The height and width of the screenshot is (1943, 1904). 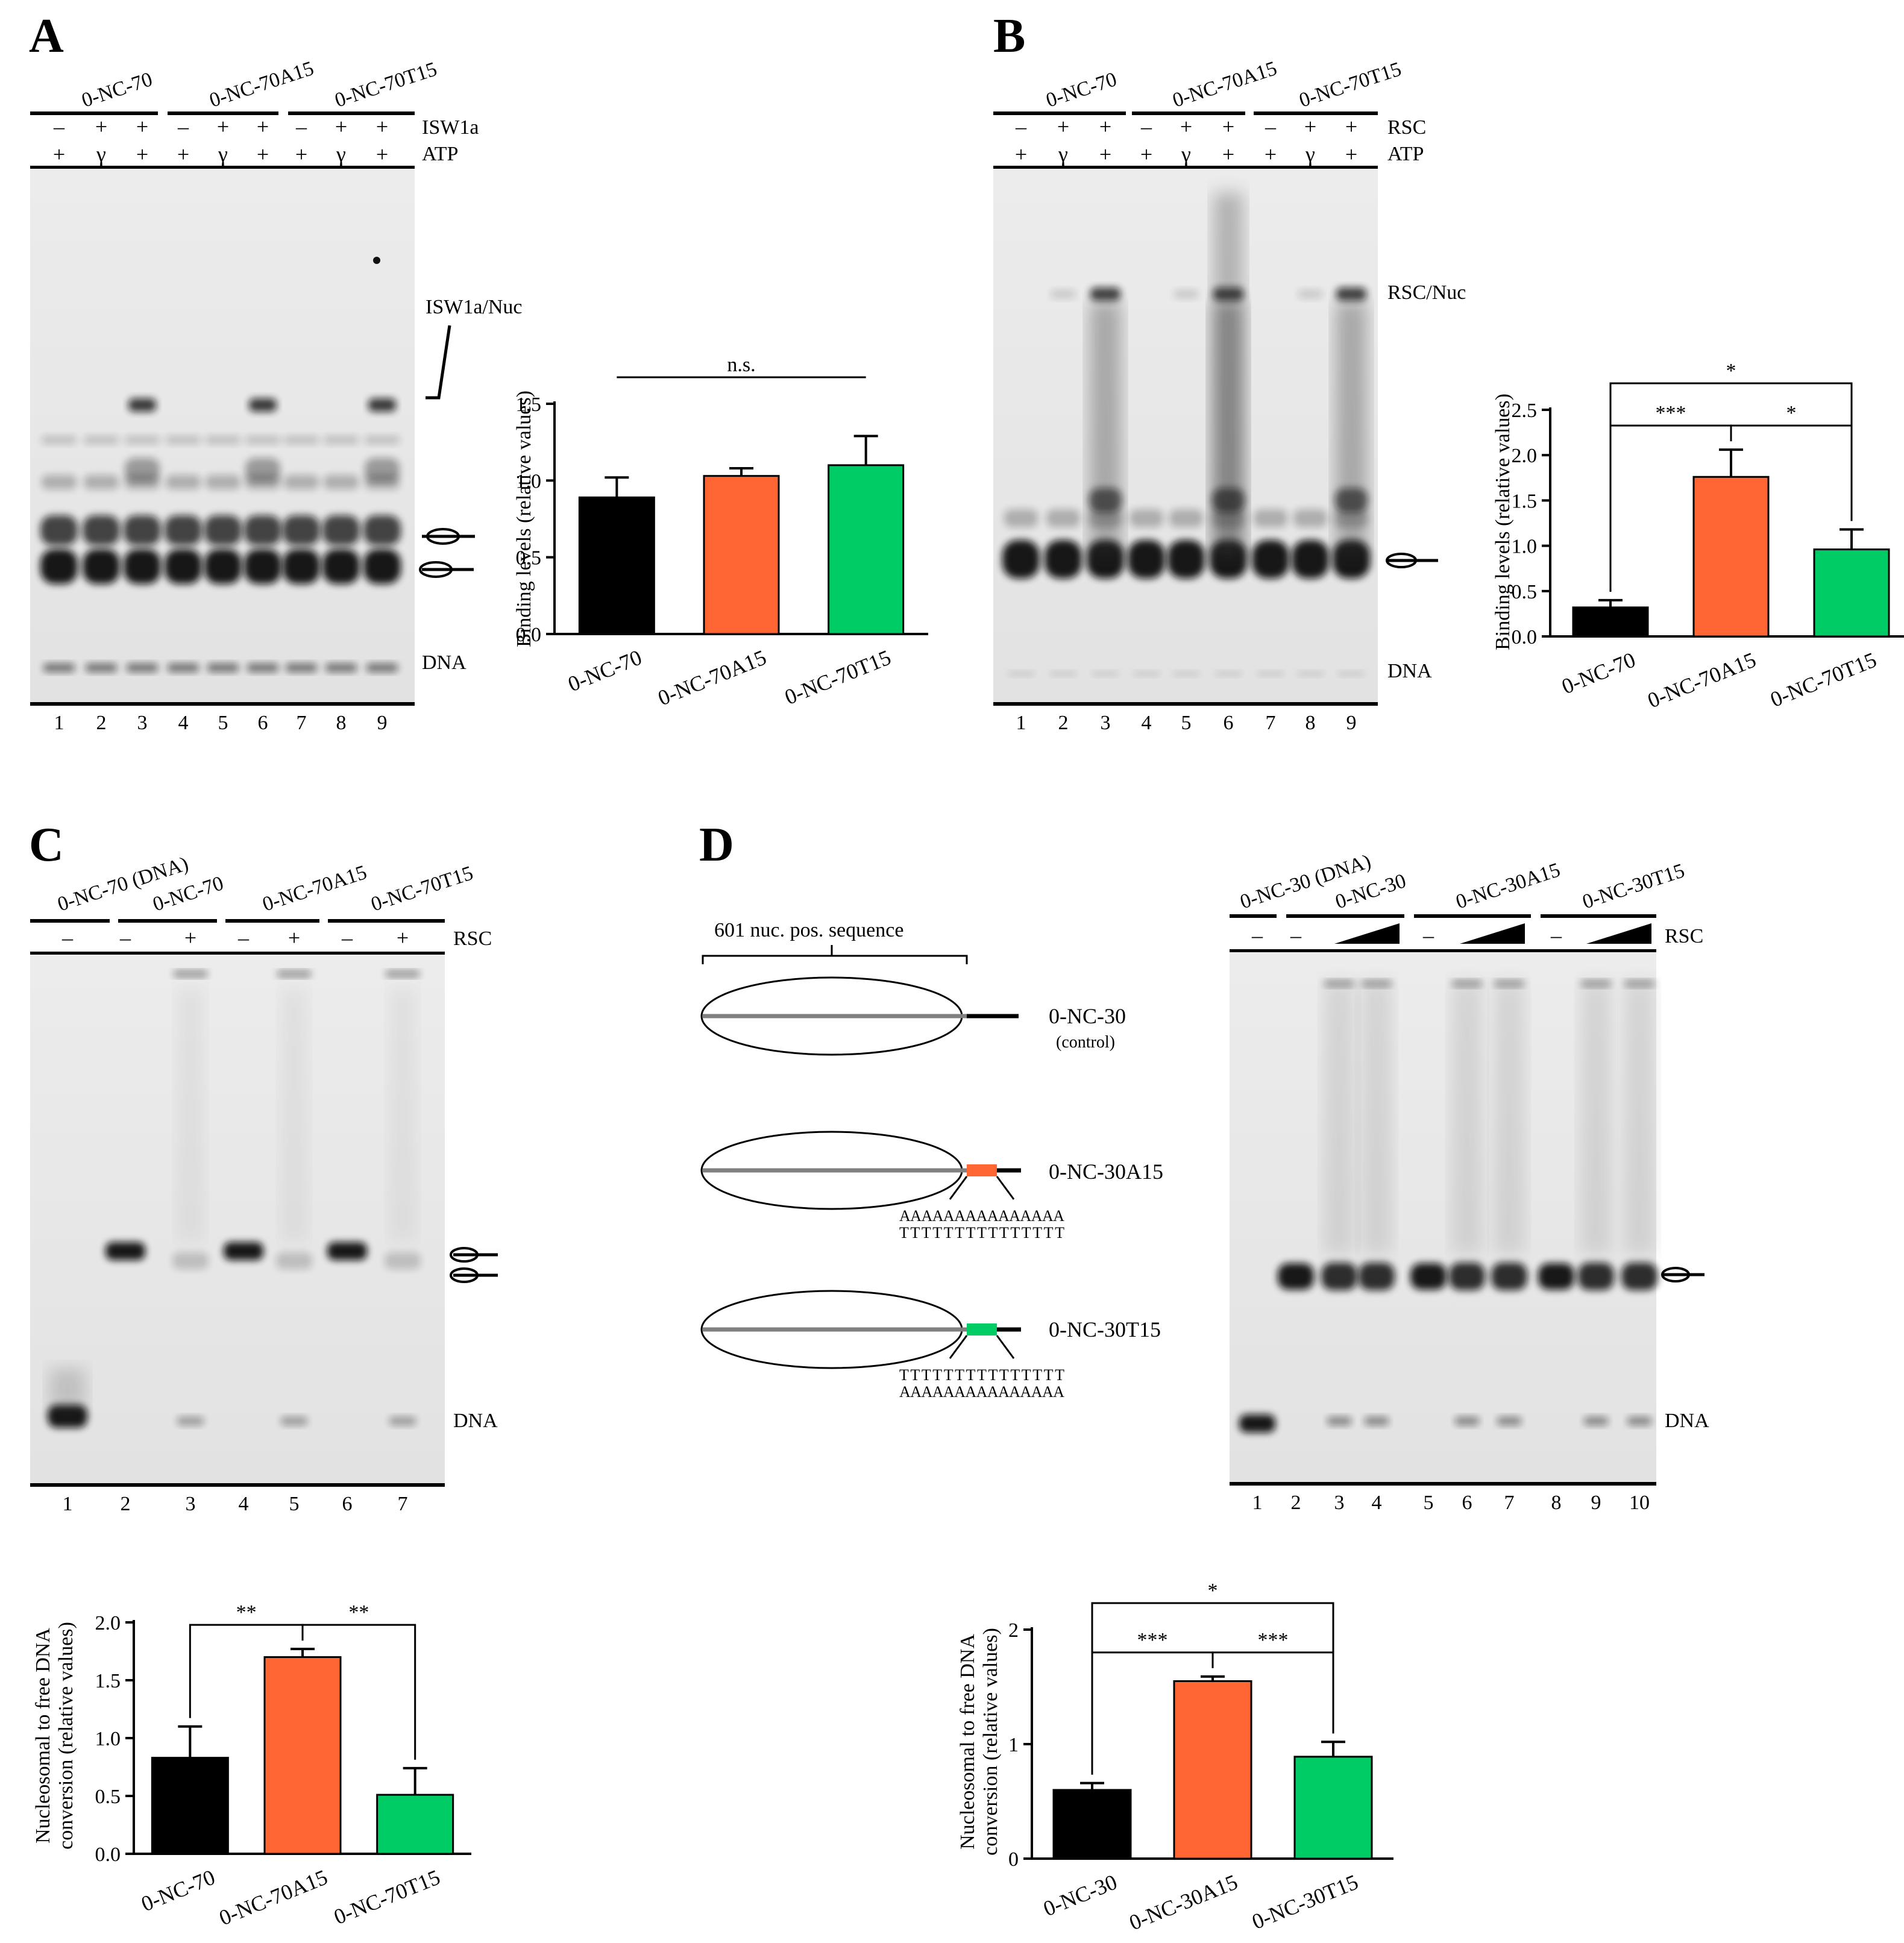 I want to click on group-label: 0-NC-70A15, so click(x=315, y=888).